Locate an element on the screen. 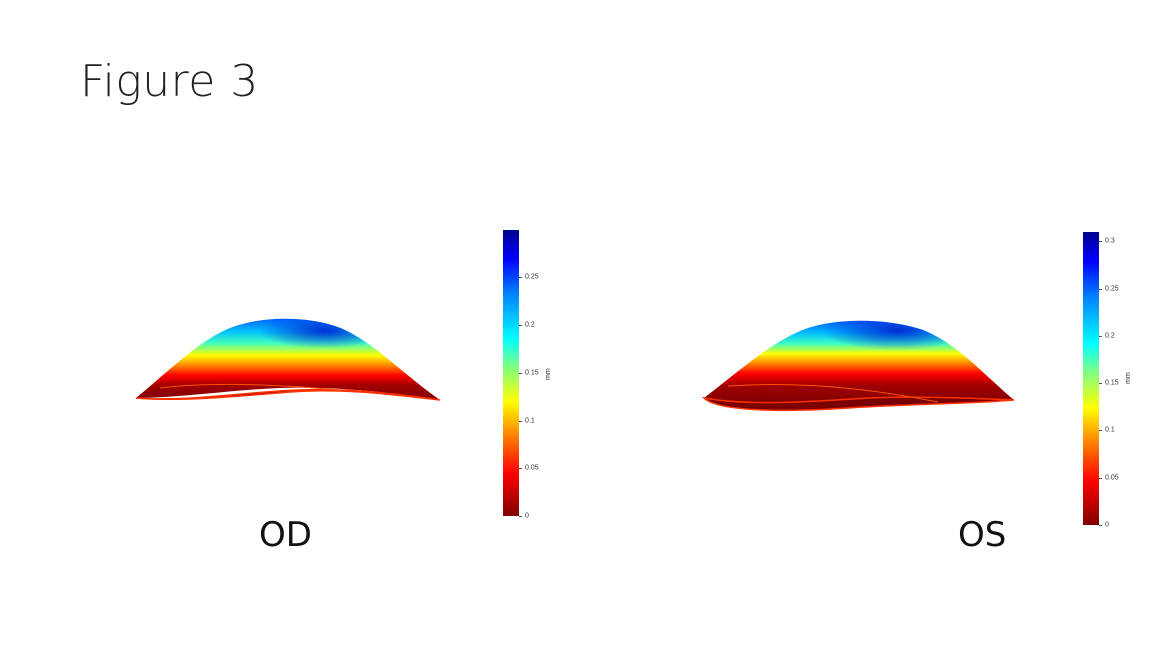  os-colorbar-unit: mm is located at coordinates (1128, 378).